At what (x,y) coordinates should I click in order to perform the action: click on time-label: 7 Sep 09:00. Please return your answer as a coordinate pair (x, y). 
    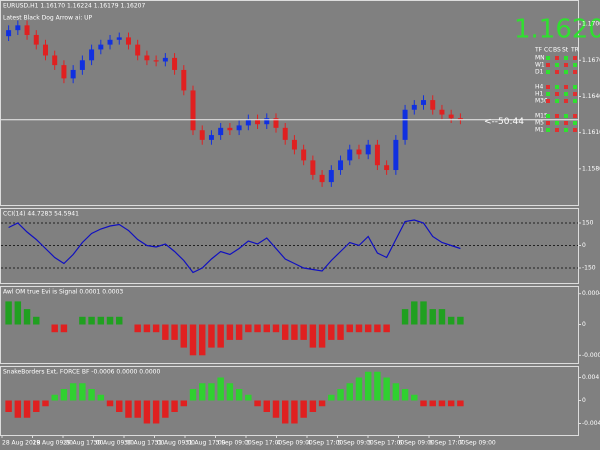
    Looking at the image, I should click on (478, 443).